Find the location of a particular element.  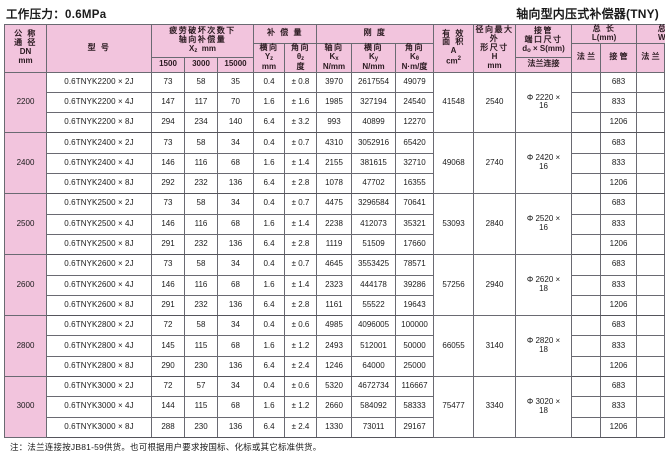

col-head-fatigue-3000: 3000 is located at coordinates (201, 65).